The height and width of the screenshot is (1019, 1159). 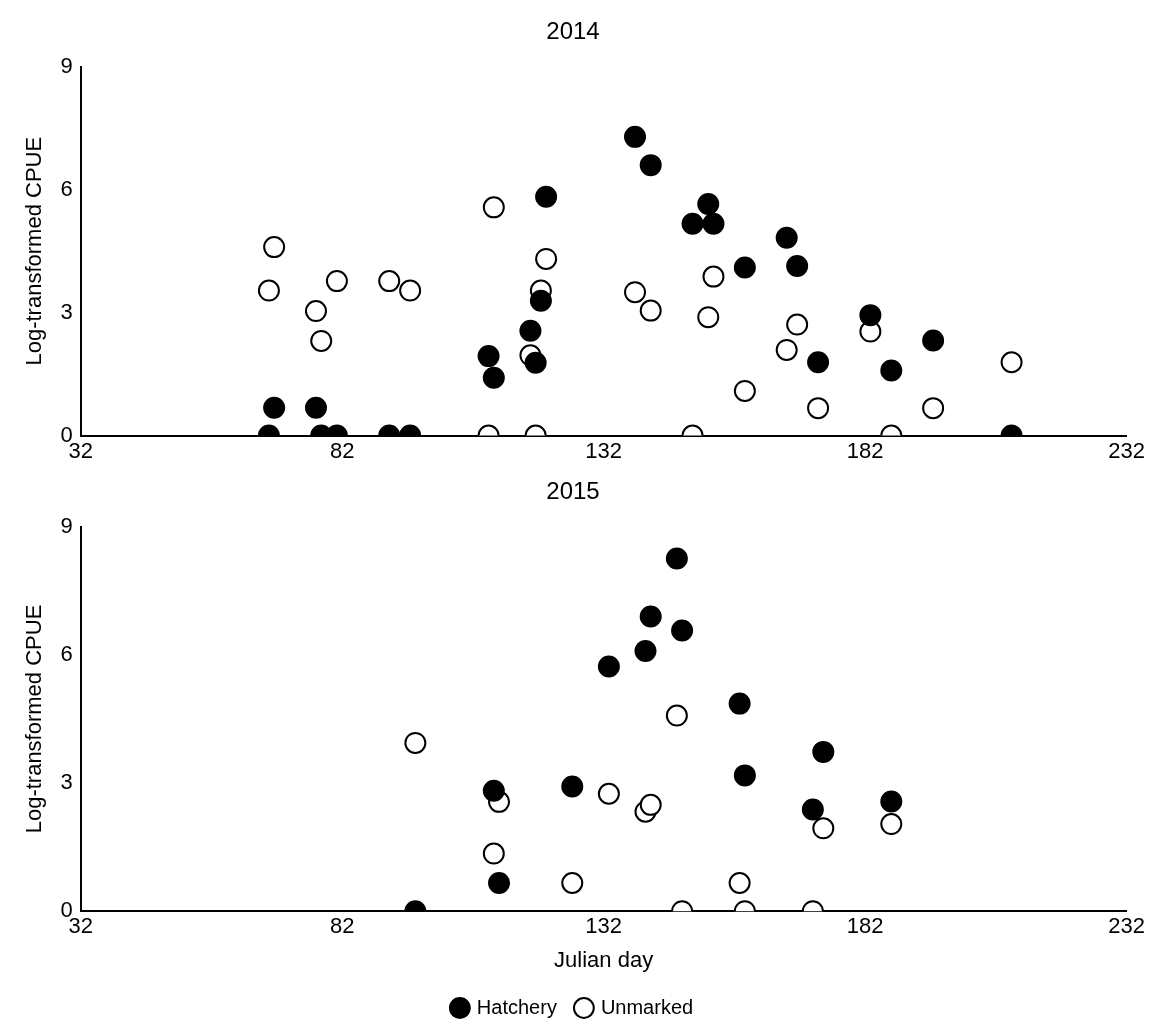 What do you see at coordinates (573, 31) in the screenshot?
I see `chart-title: 2014` at bounding box center [573, 31].